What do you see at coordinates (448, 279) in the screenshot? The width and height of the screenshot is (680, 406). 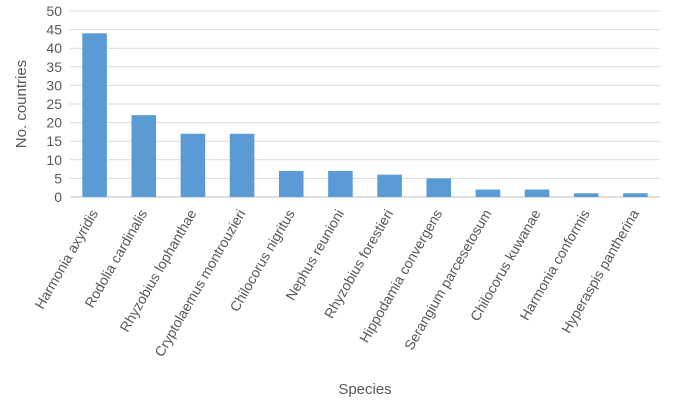 I see `x-tick-label: Serangium parcesetosum` at bounding box center [448, 279].